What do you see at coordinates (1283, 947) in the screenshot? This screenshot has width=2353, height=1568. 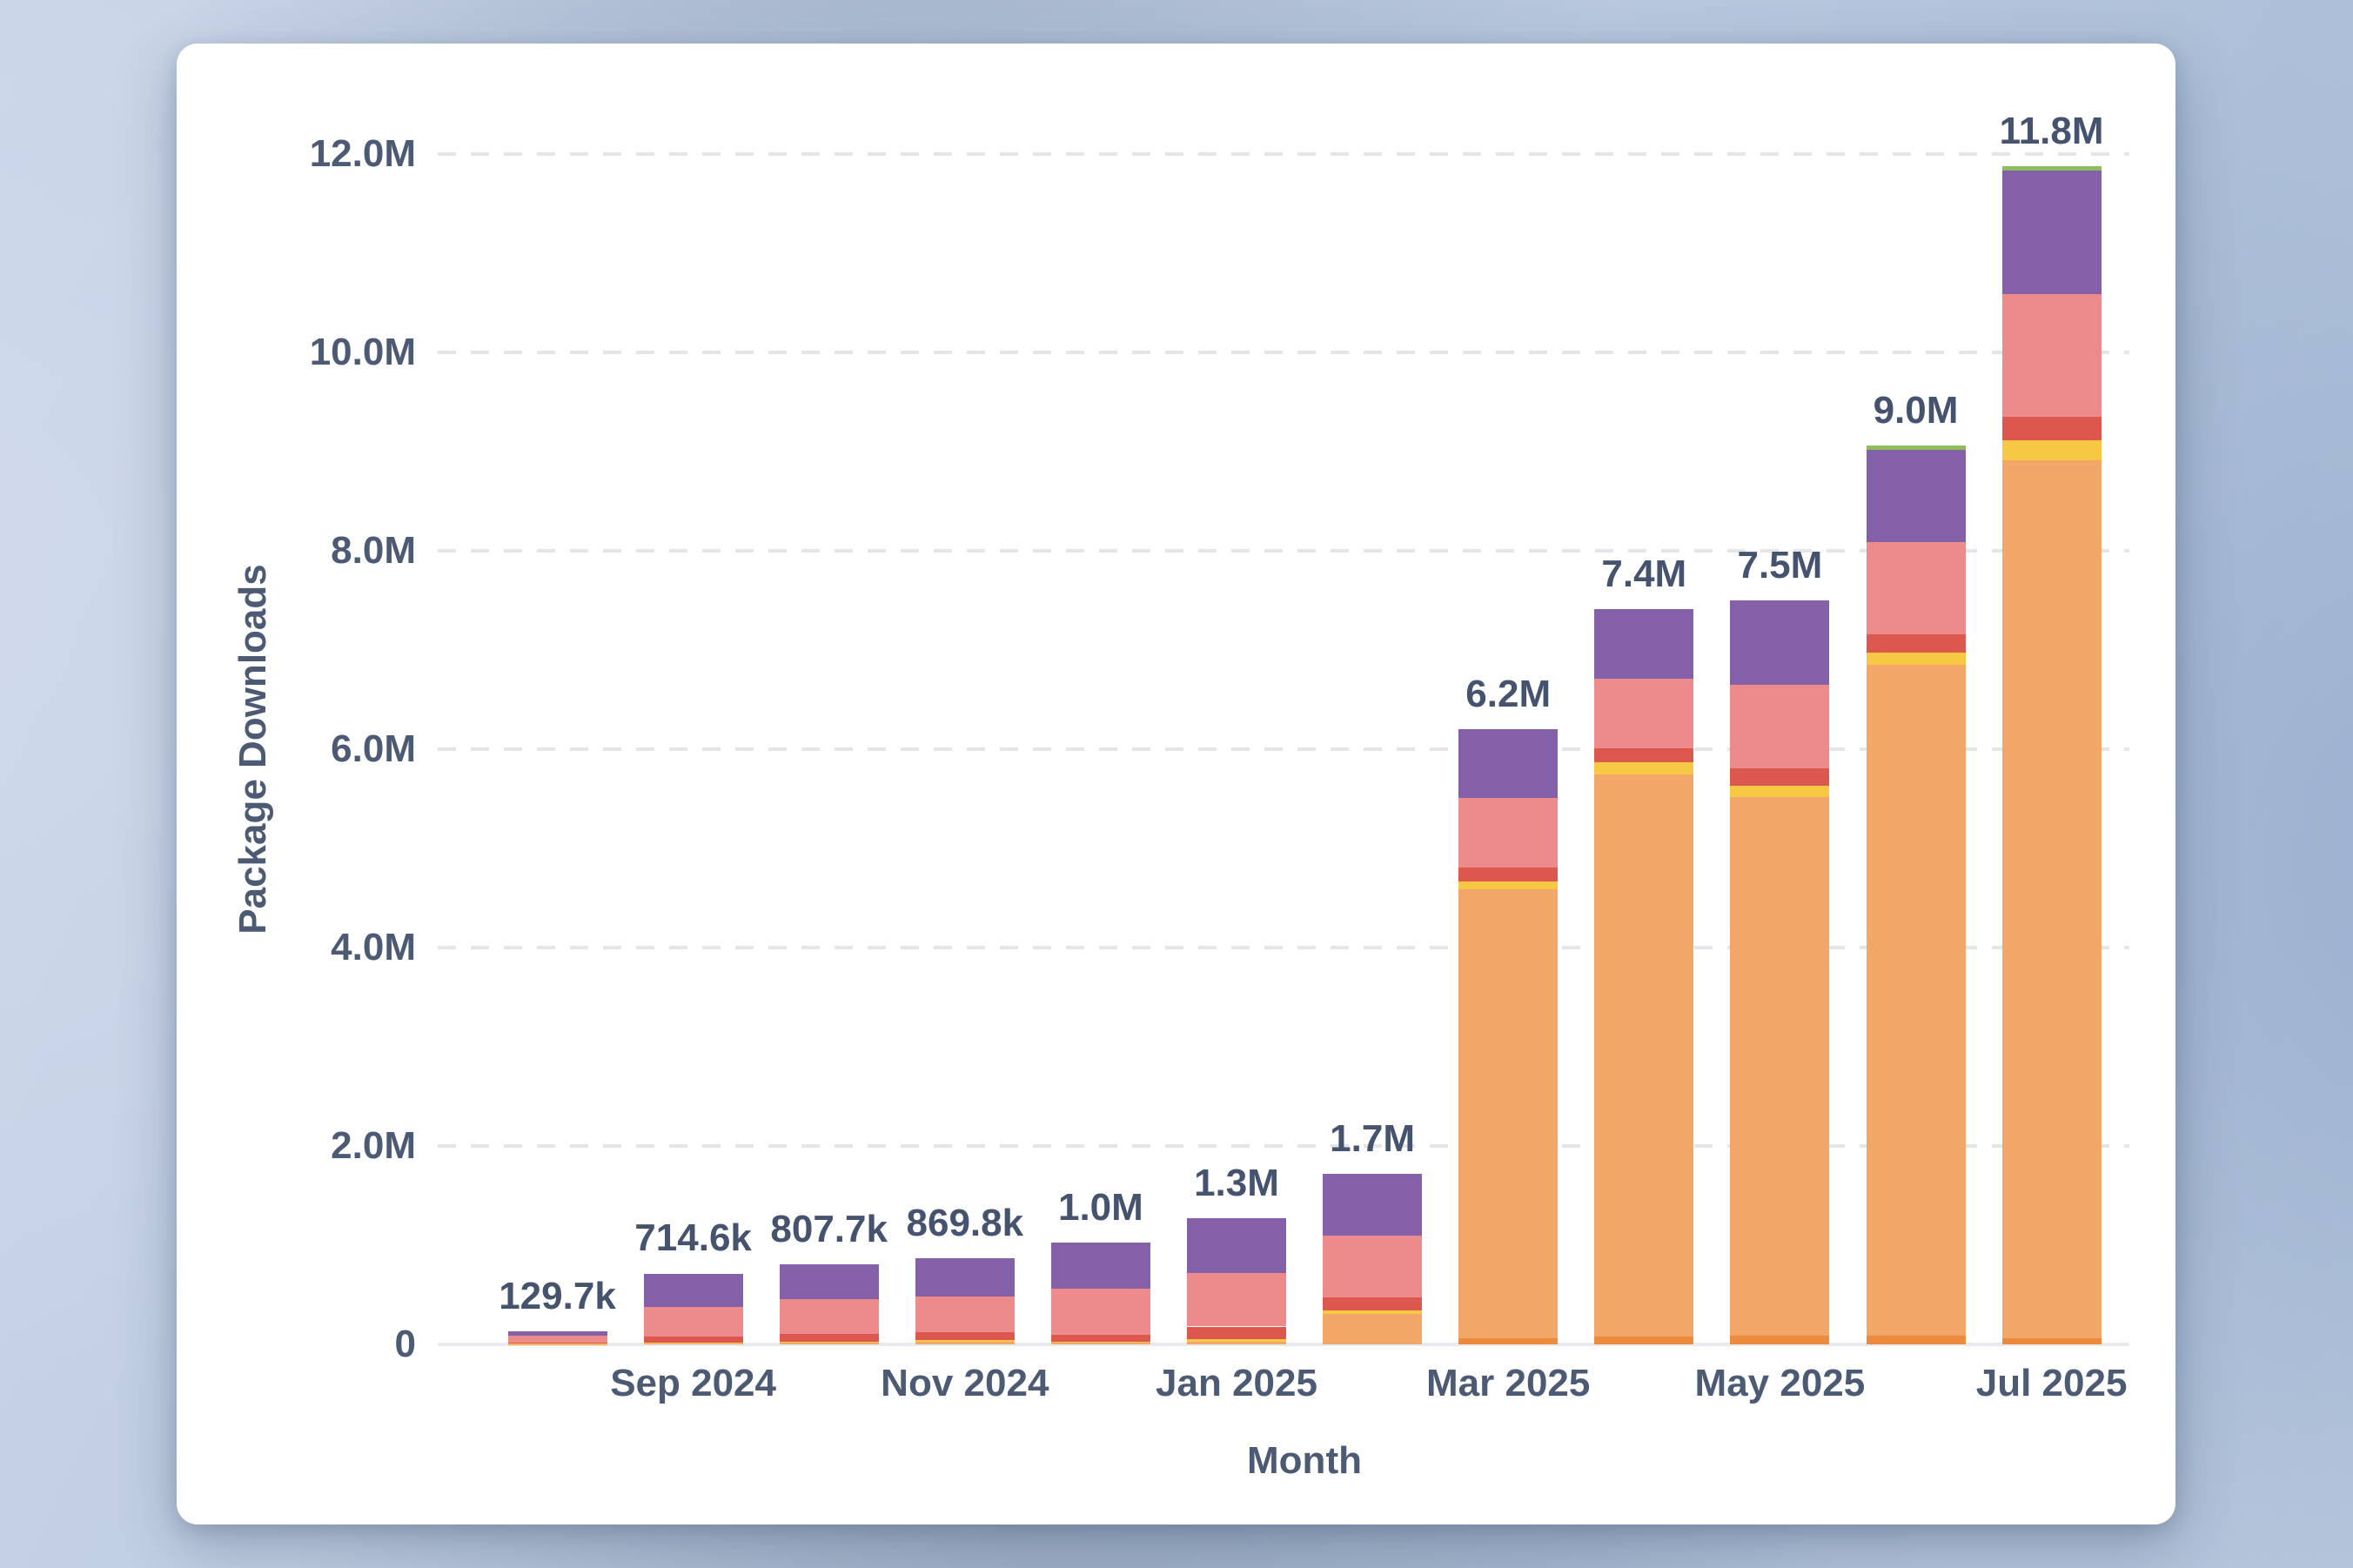 I see `gridline-4.0M` at bounding box center [1283, 947].